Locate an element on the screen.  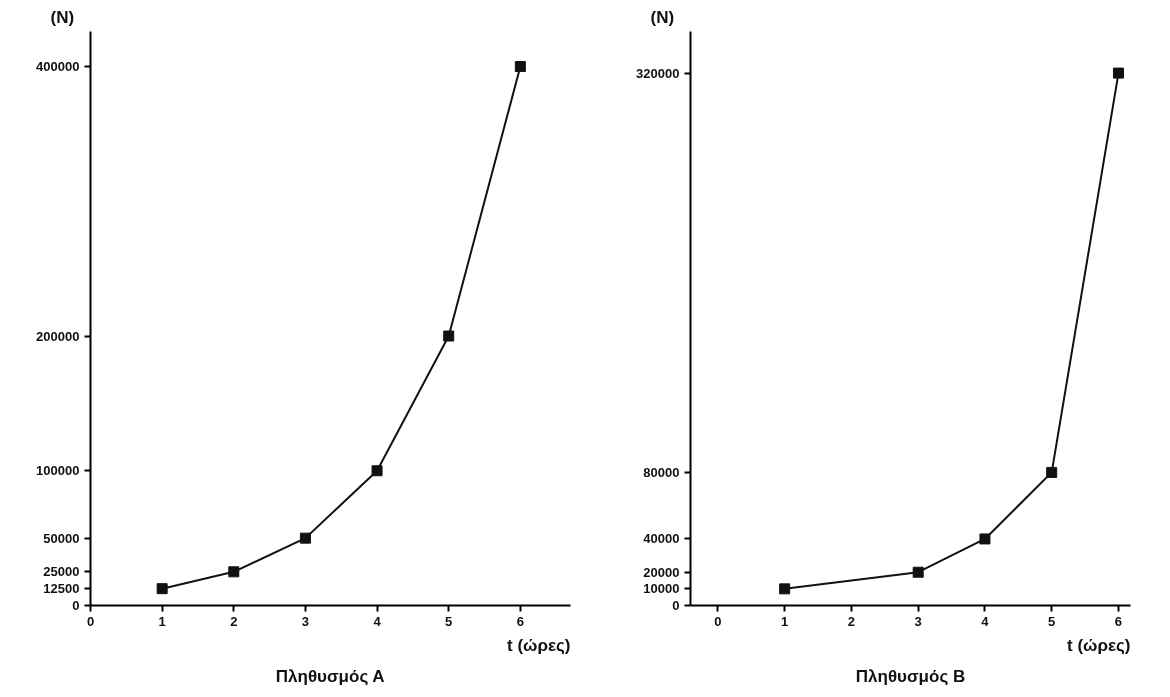
text: Πληθυσμός Α is located at coordinates (330, 676).